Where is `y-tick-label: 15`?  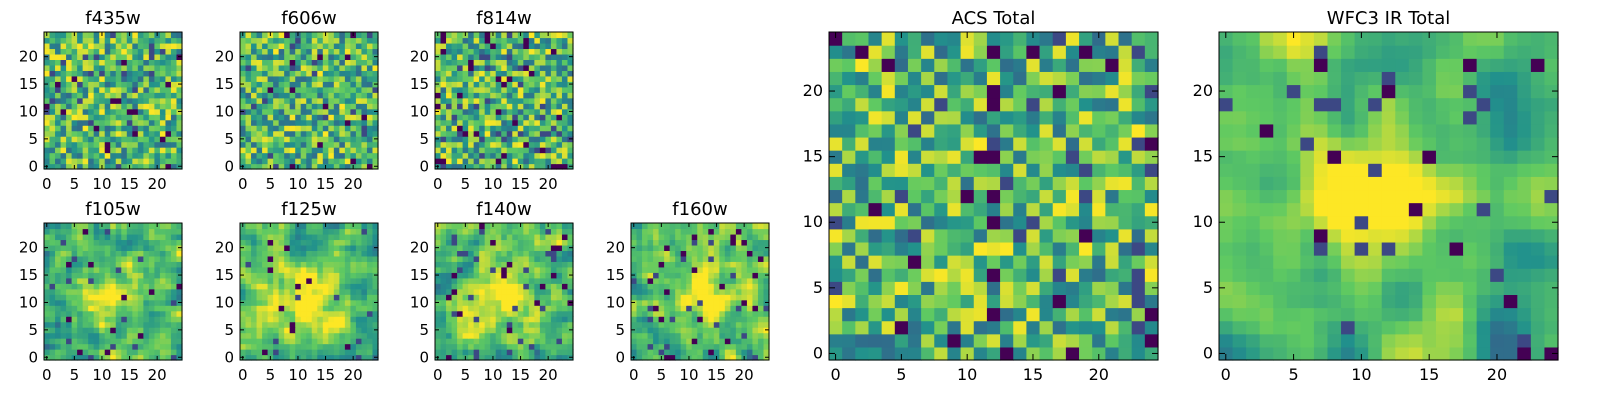 y-tick-label: 15 is located at coordinates (615, 275).